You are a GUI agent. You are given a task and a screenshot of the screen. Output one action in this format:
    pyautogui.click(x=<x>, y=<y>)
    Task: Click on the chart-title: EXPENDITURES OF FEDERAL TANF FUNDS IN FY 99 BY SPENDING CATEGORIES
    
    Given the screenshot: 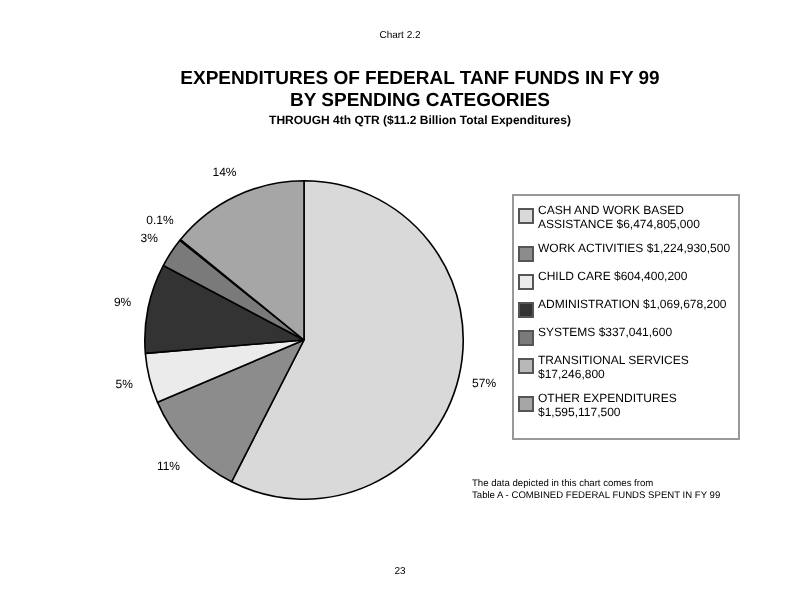 What is the action you would take?
    pyautogui.click(x=420, y=90)
    